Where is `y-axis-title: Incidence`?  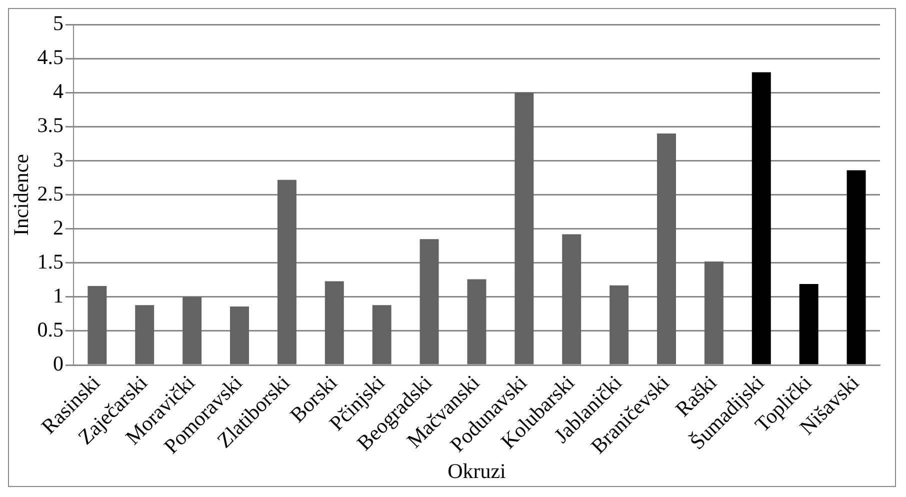
y-axis-title: Incidence is located at coordinates (21, 195).